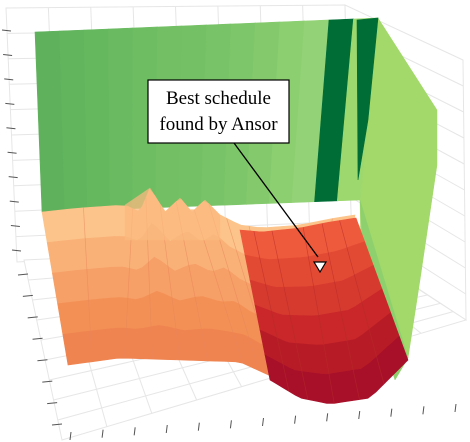 Image resolution: width=470 pixels, height=442 pixels. I want to click on annotation-arrow, so click(276, 200).